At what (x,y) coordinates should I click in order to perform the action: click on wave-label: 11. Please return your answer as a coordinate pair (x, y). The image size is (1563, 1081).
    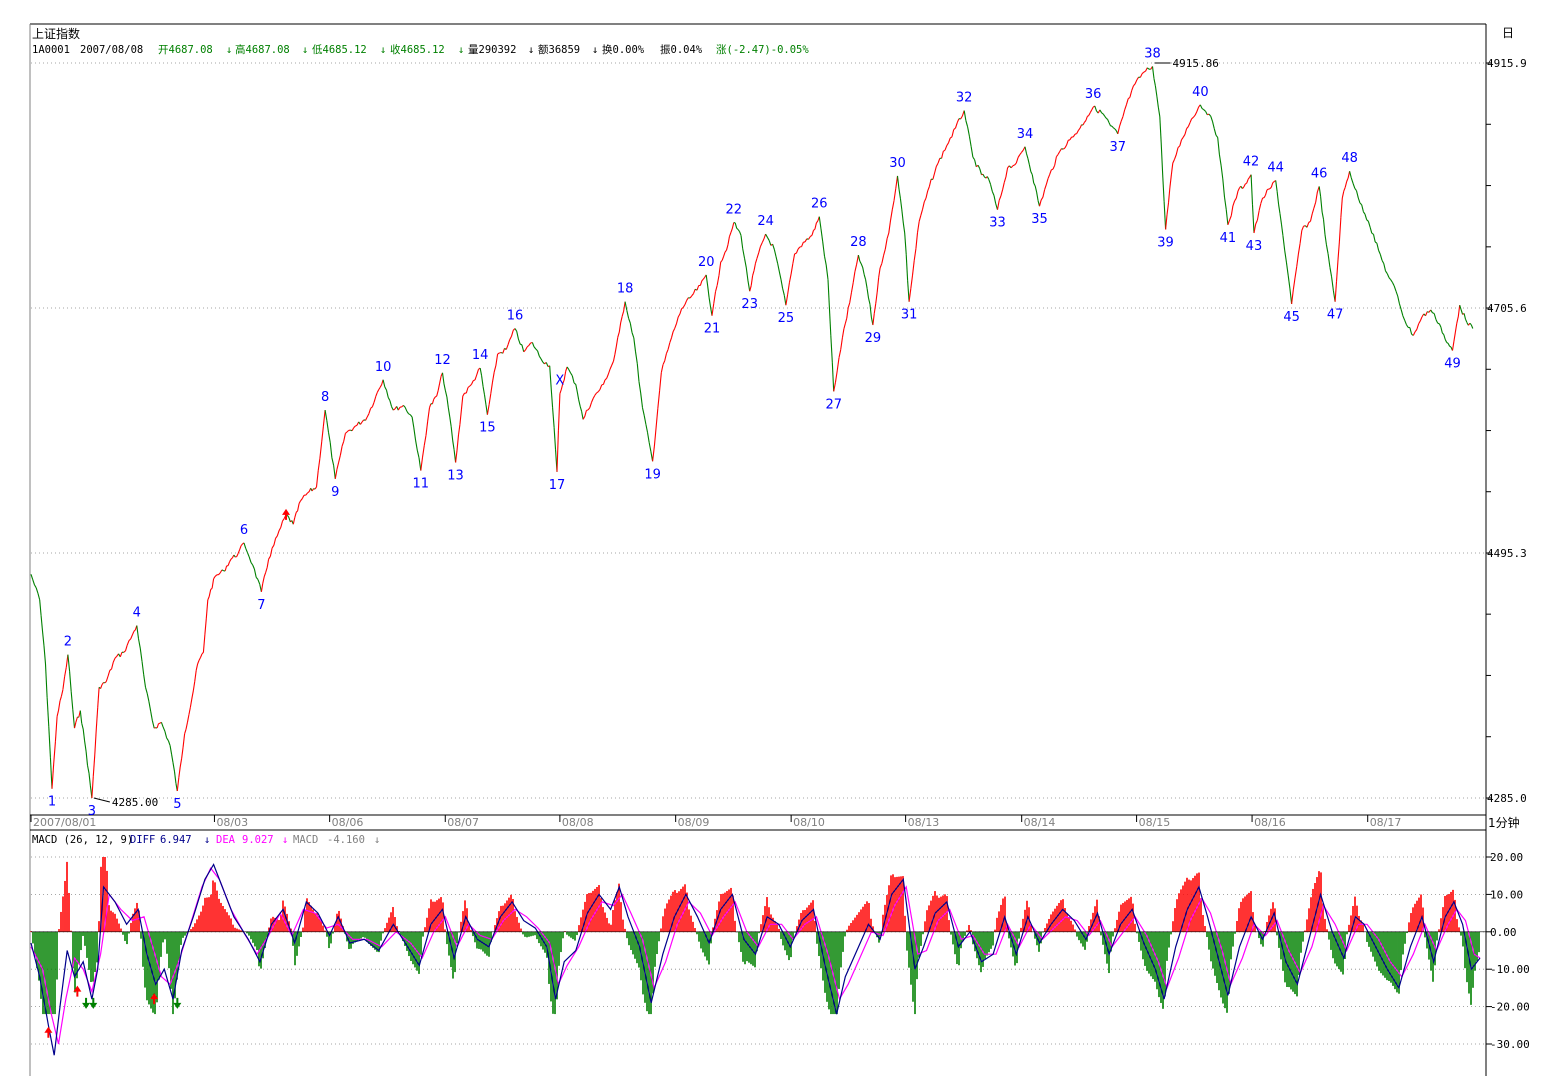
    Looking at the image, I should click on (421, 484).